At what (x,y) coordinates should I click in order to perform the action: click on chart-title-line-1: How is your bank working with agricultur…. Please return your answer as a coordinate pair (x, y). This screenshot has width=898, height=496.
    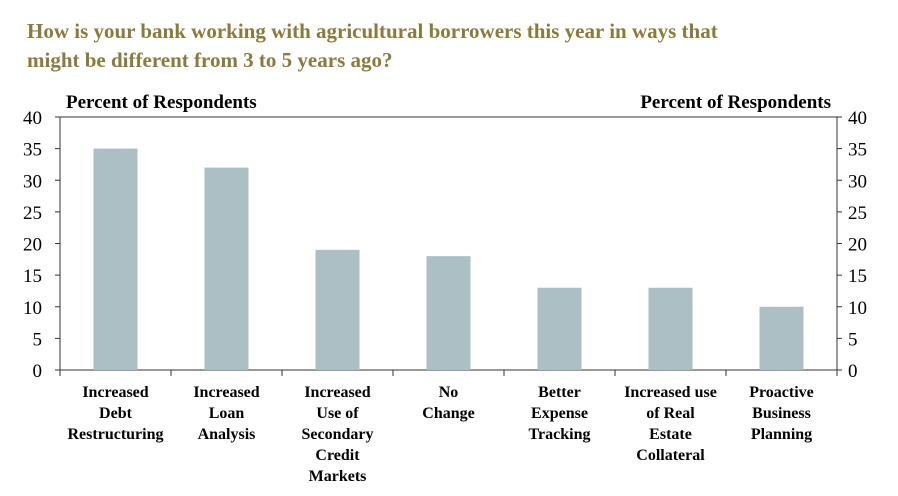
    Looking at the image, I should click on (372, 31).